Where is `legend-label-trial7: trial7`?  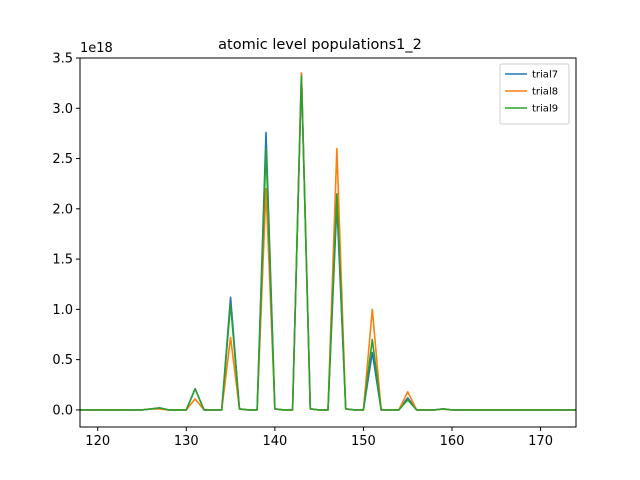 legend-label-trial7: trial7 is located at coordinates (545, 75).